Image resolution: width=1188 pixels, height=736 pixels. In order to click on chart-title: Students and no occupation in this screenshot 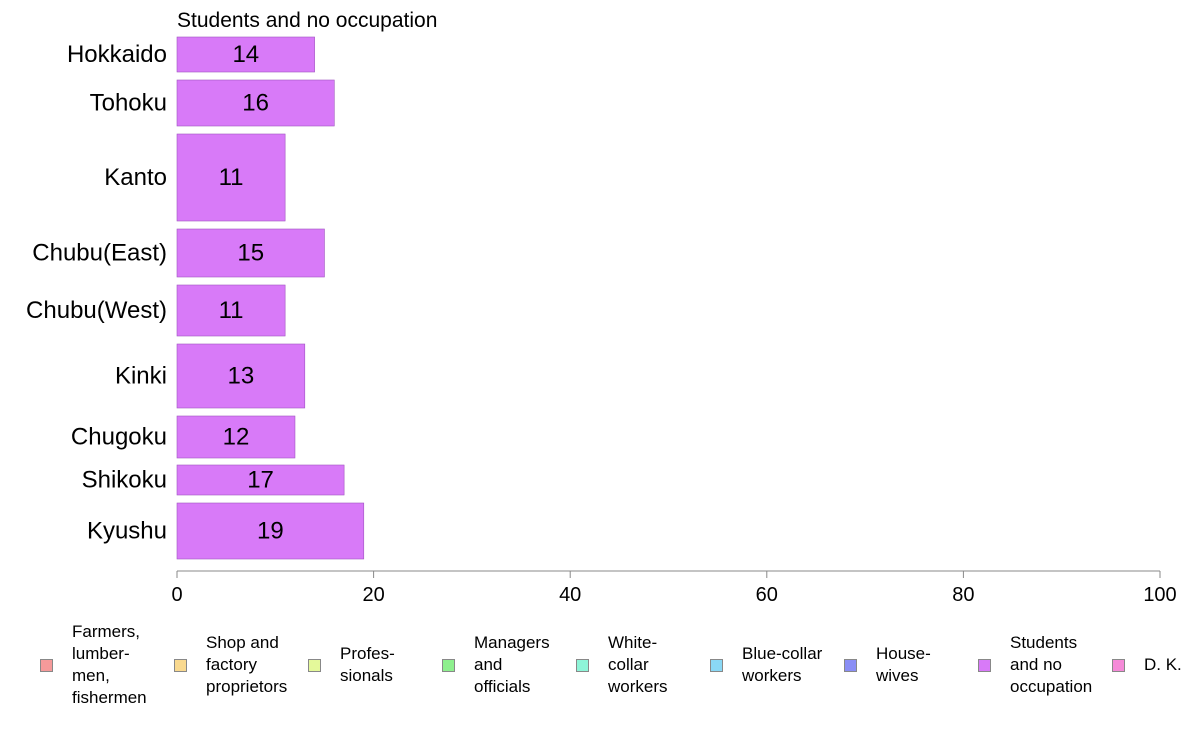, I will do `click(307, 20)`.